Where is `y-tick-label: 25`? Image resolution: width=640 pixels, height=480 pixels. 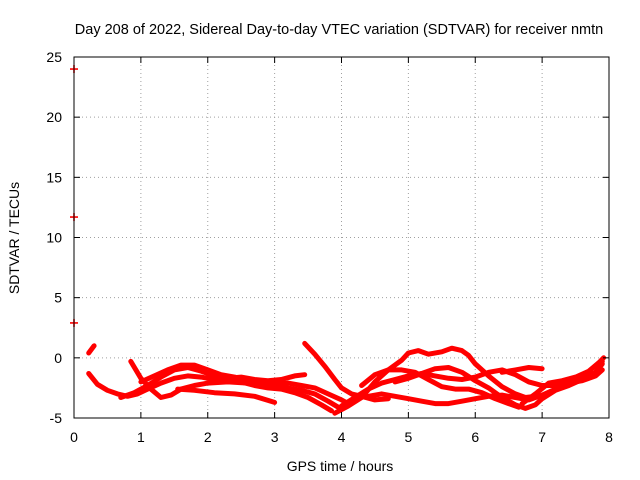
y-tick-label: 25 is located at coordinates (54, 57).